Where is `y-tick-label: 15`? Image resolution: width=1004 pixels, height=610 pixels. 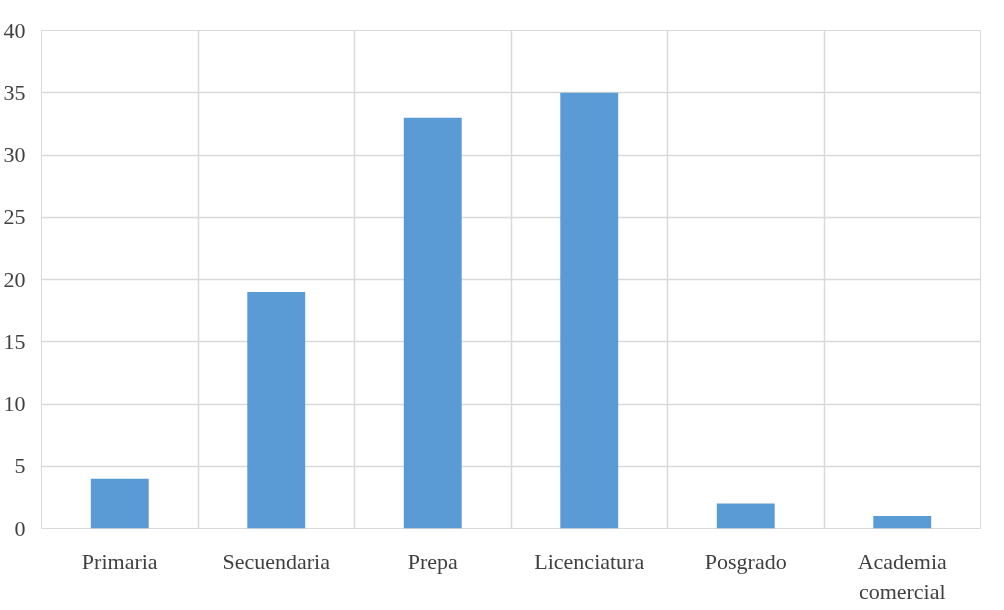
y-tick-label: 15 is located at coordinates (14, 341).